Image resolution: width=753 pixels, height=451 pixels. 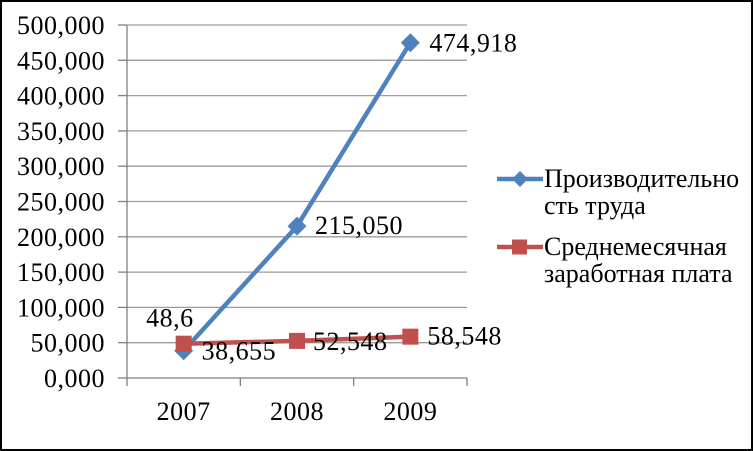 What do you see at coordinates (61, 25) in the screenshot?
I see `y-tick-label: 500,000` at bounding box center [61, 25].